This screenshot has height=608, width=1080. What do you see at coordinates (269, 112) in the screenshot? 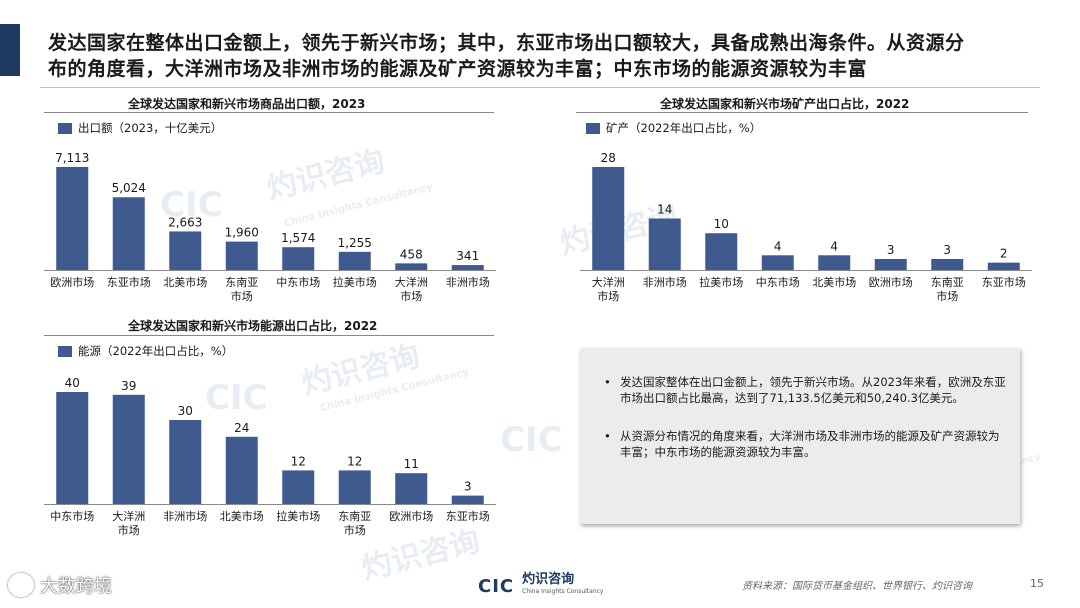
I see `chart1-title-underline` at bounding box center [269, 112].